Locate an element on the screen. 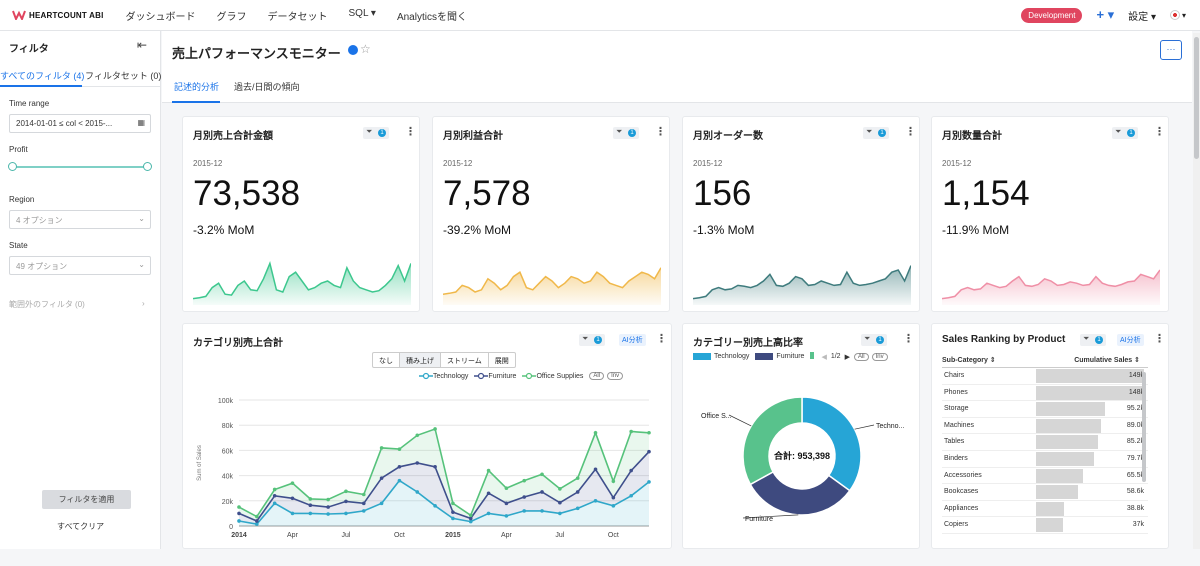 This screenshot has width=1200, height=566. table-row: Bookcases 58.6k is located at coordinates (1045, 492).